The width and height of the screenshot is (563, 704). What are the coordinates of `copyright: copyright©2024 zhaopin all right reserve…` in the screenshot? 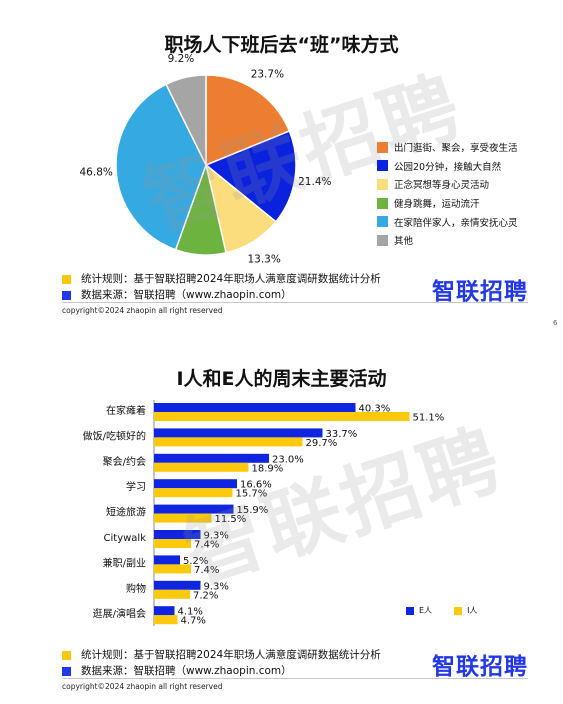 It's located at (142, 310).